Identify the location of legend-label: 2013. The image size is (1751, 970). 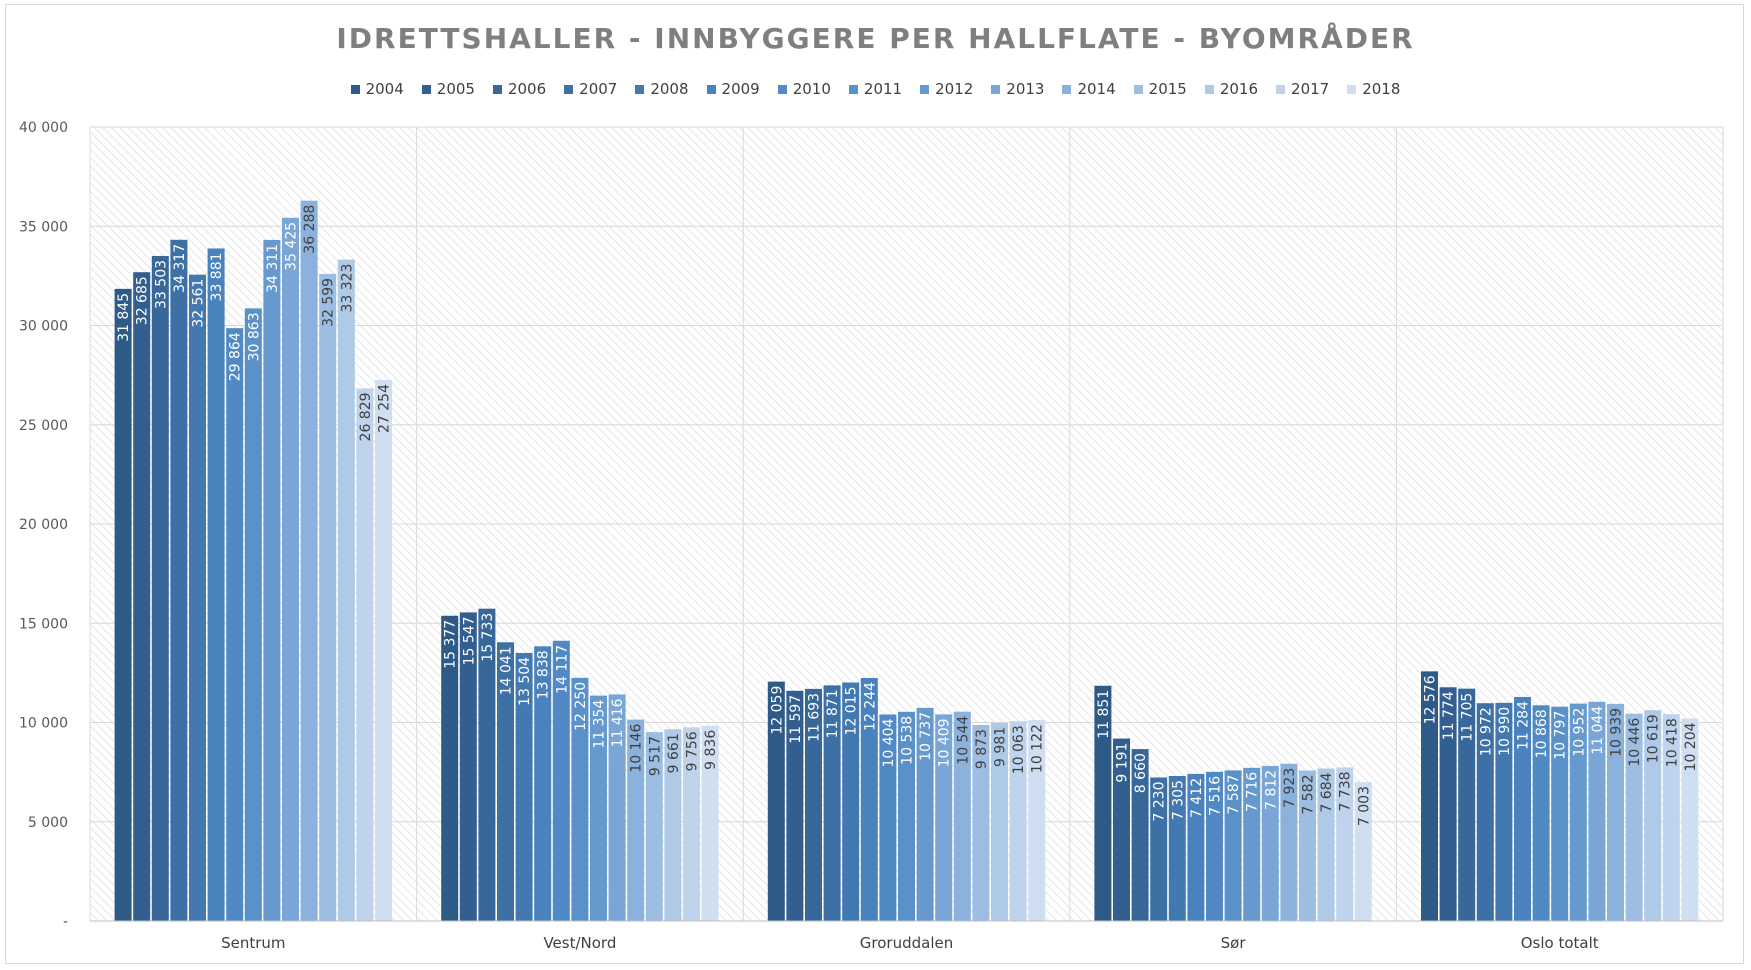
(1025, 89).